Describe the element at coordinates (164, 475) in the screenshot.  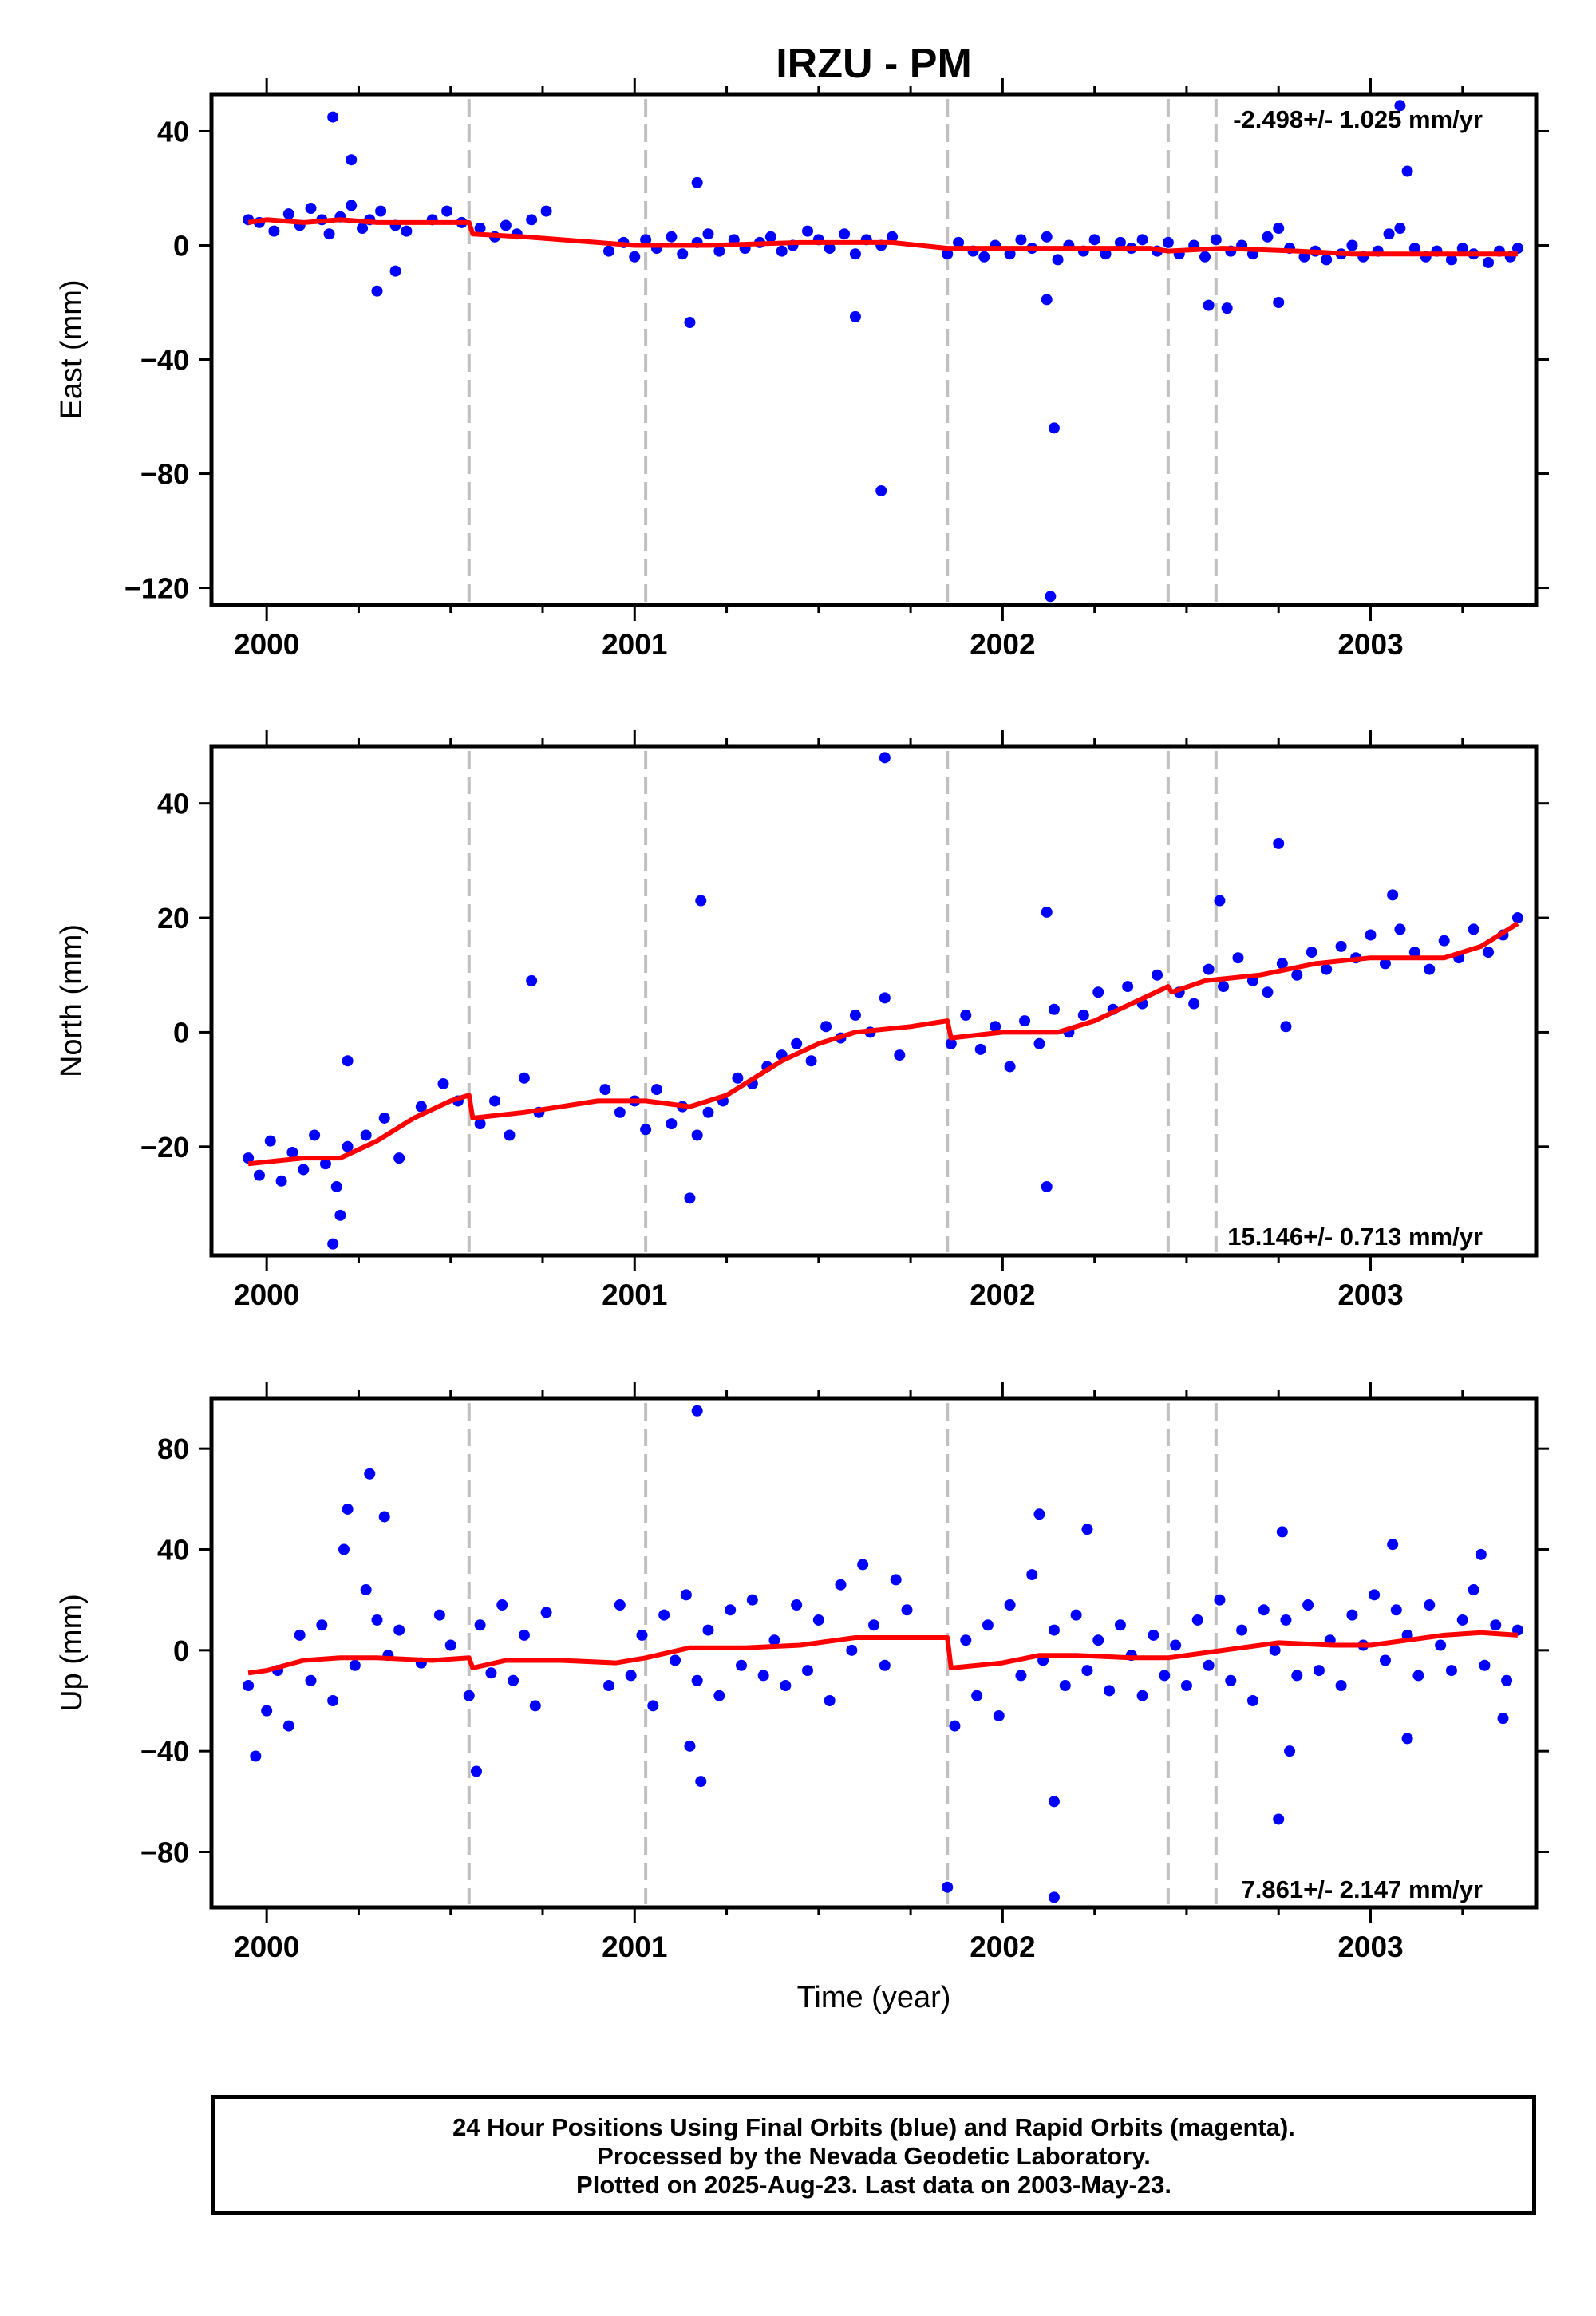
I see `y-tick-label: −80` at that location.